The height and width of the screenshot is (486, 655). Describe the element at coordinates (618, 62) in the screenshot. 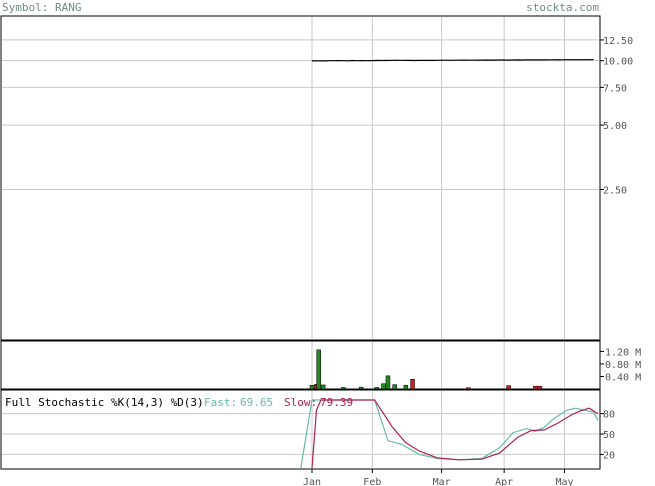

I see `price-tick-label: 10.00` at that location.